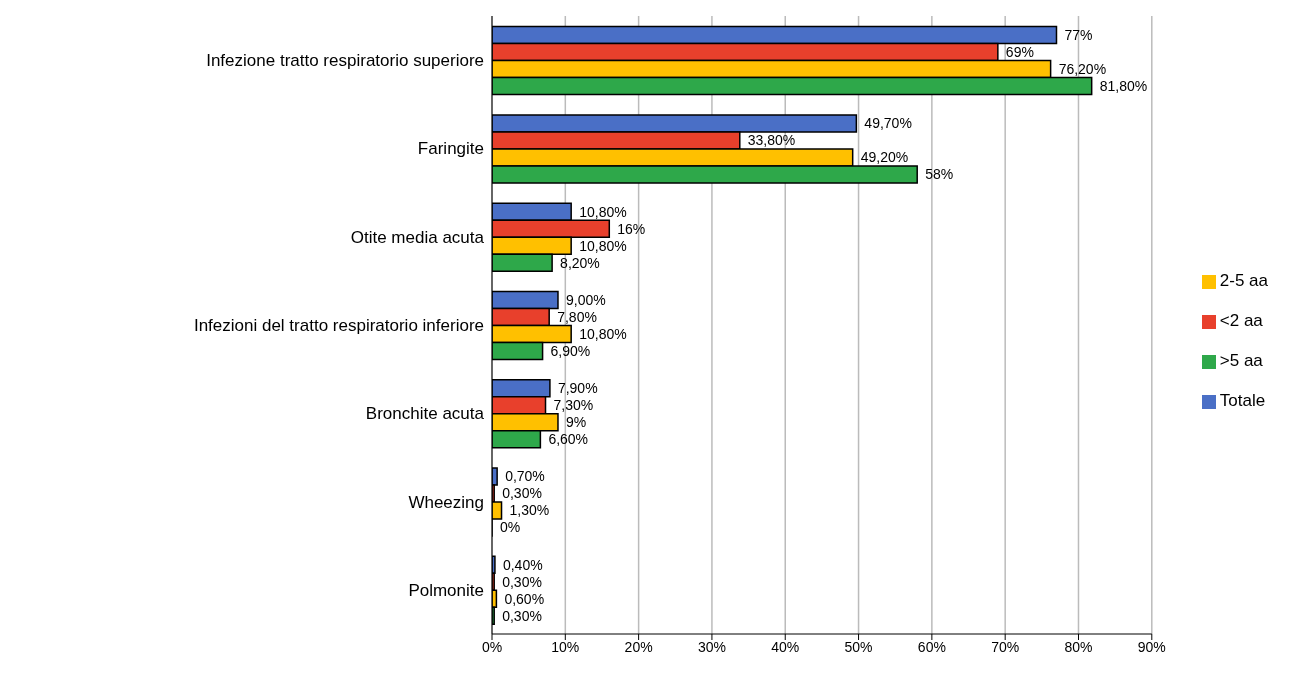  What do you see at coordinates (785, 646) in the screenshot?
I see `x-tick-label: 40%` at bounding box center [785, 646].